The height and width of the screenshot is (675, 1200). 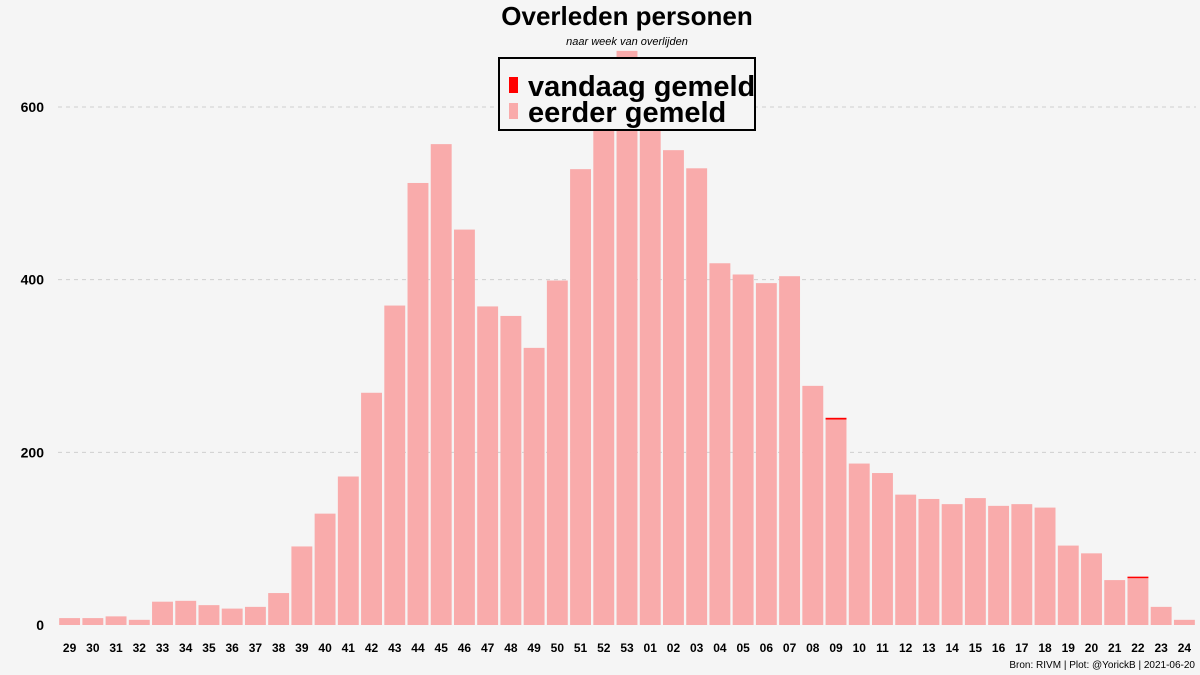 What do you see at coordinates (952, 648) in the screenshot?
I see `x-tick-label-week-14: 14` at bounding box center [952, 648].